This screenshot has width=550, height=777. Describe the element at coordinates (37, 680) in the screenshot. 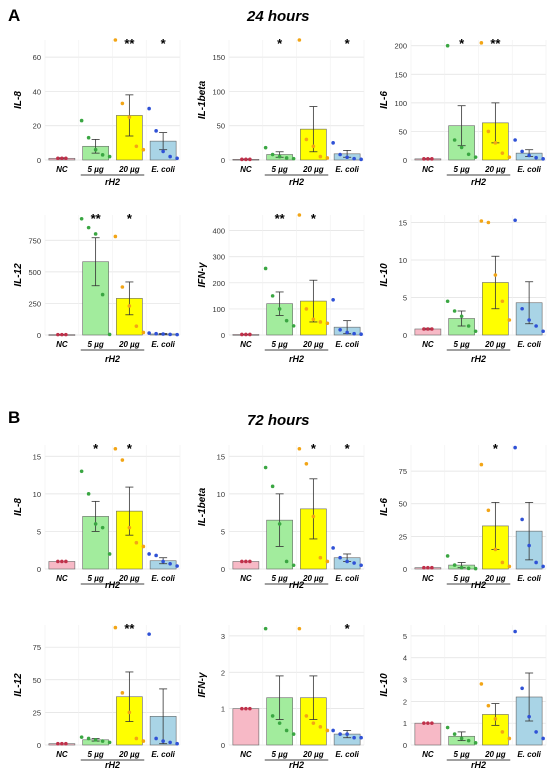

I see `y-tick-label: 50` at that location.